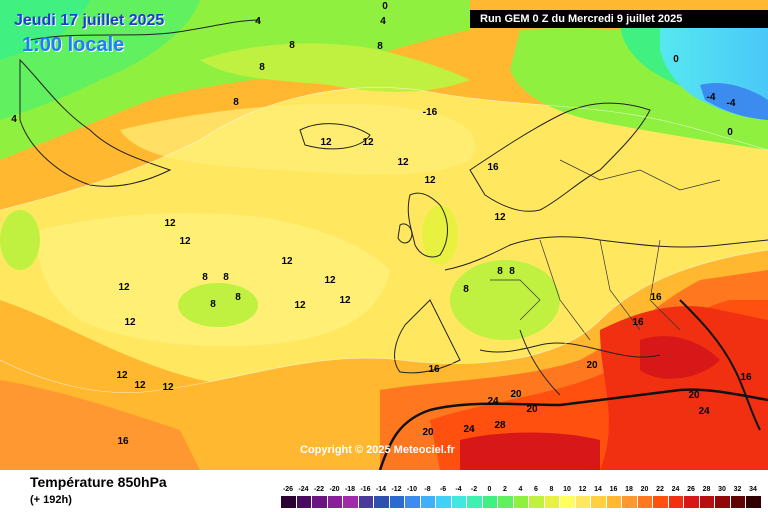  Describe the element at coordinates (613, 489) in the screenshot. I see `legend-tick-label: 16` at that location.